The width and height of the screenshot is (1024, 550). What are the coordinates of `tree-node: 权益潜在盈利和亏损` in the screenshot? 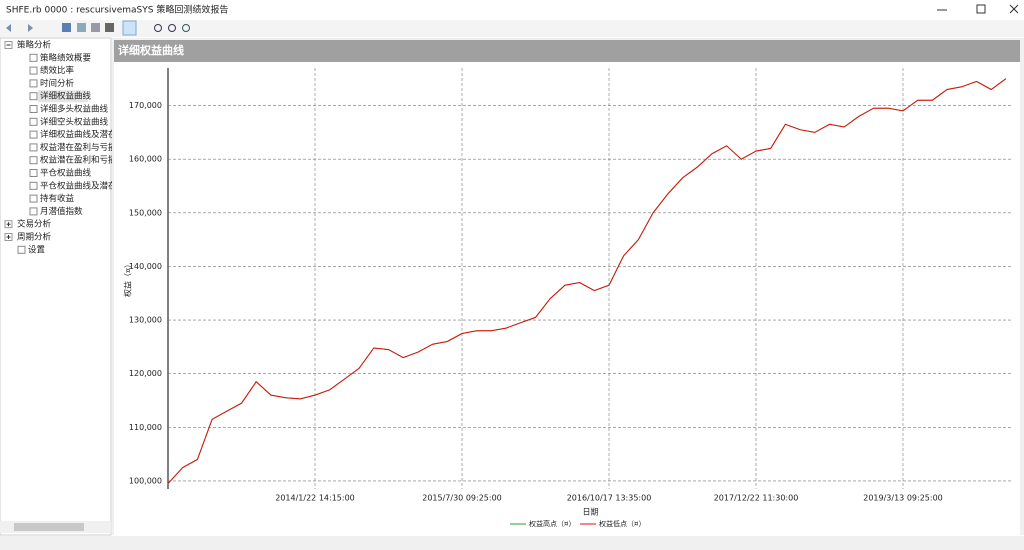 It's located at (78, 160).